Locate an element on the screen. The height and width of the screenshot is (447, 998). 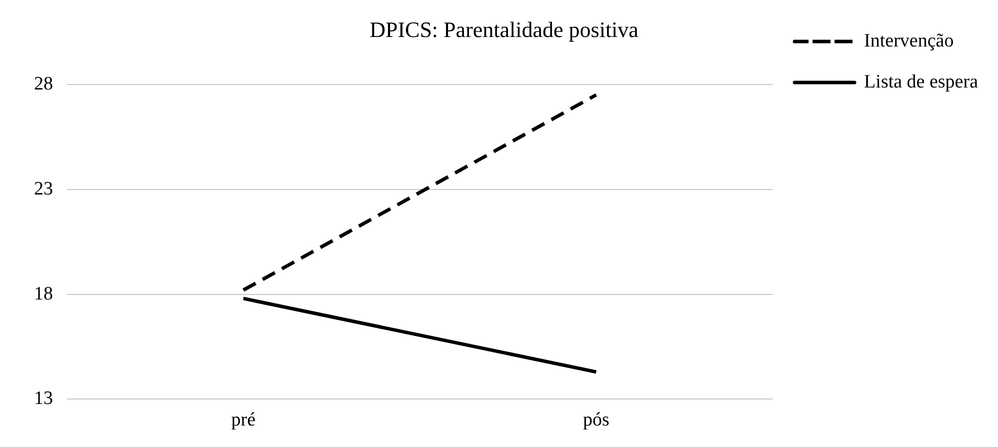
legend-label: Intervenção is located at coordinates (909, 41).